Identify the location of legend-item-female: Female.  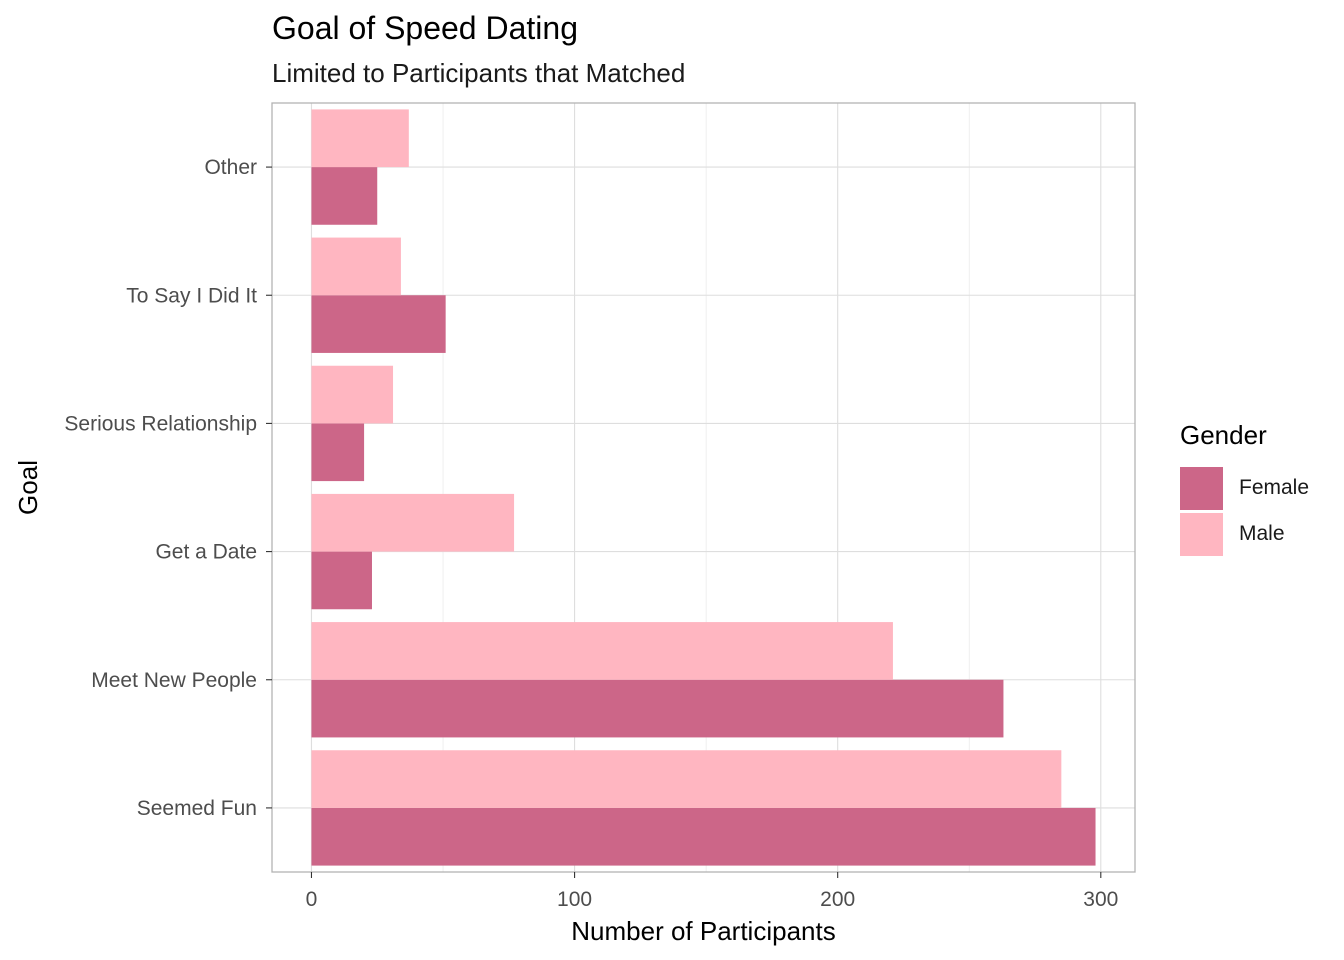
(1244, 488).